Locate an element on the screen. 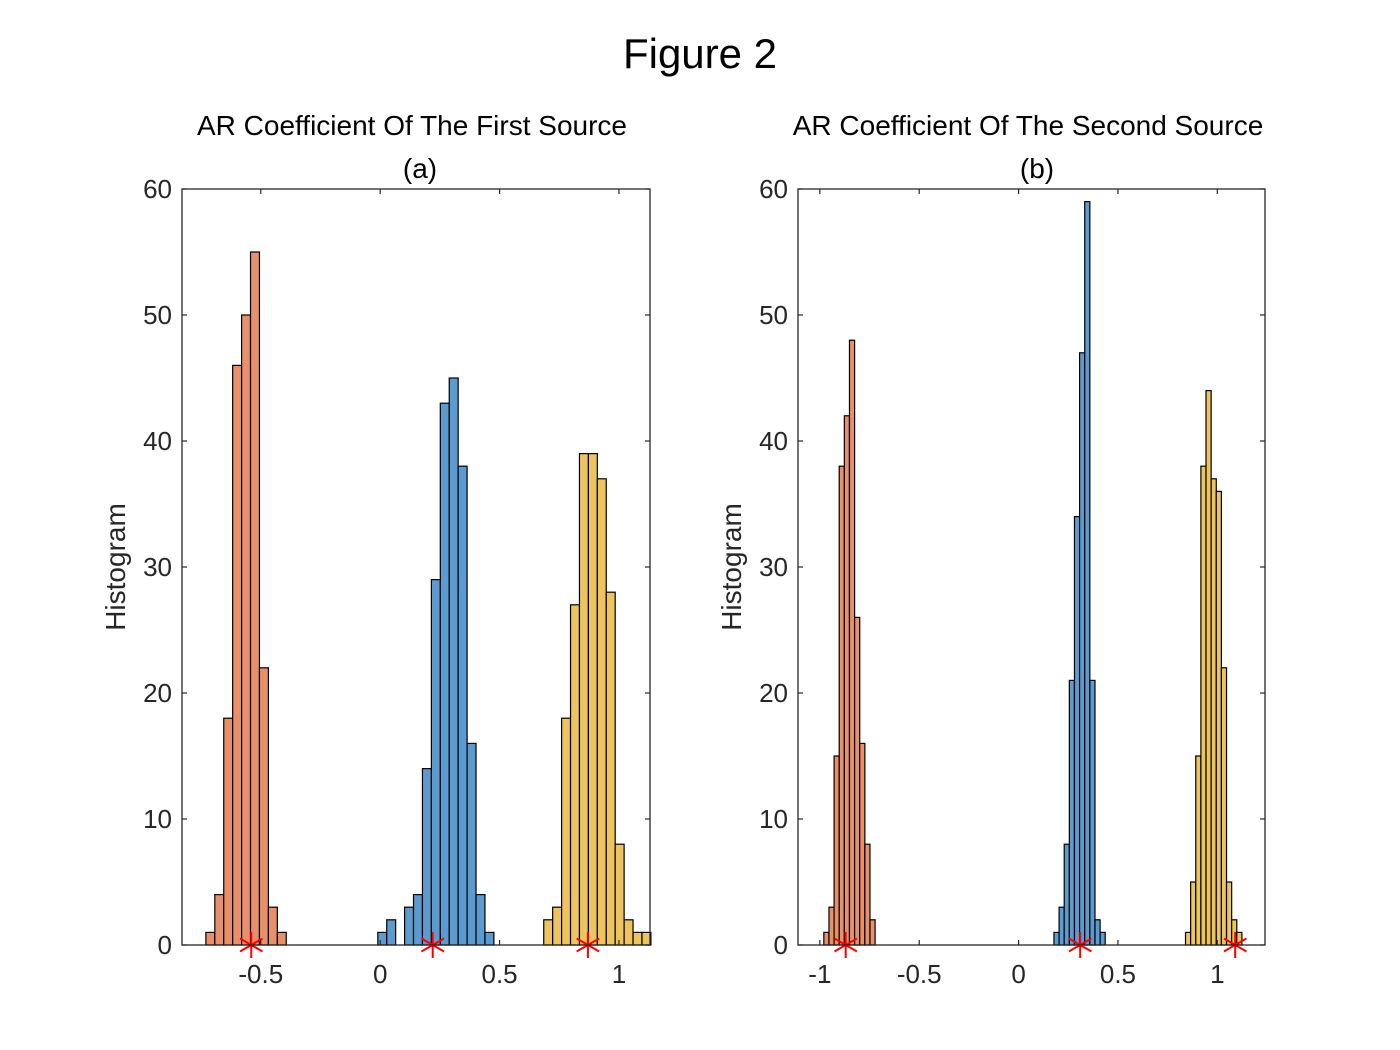  bar-s1-b11 is located at coordinates (480, 919).